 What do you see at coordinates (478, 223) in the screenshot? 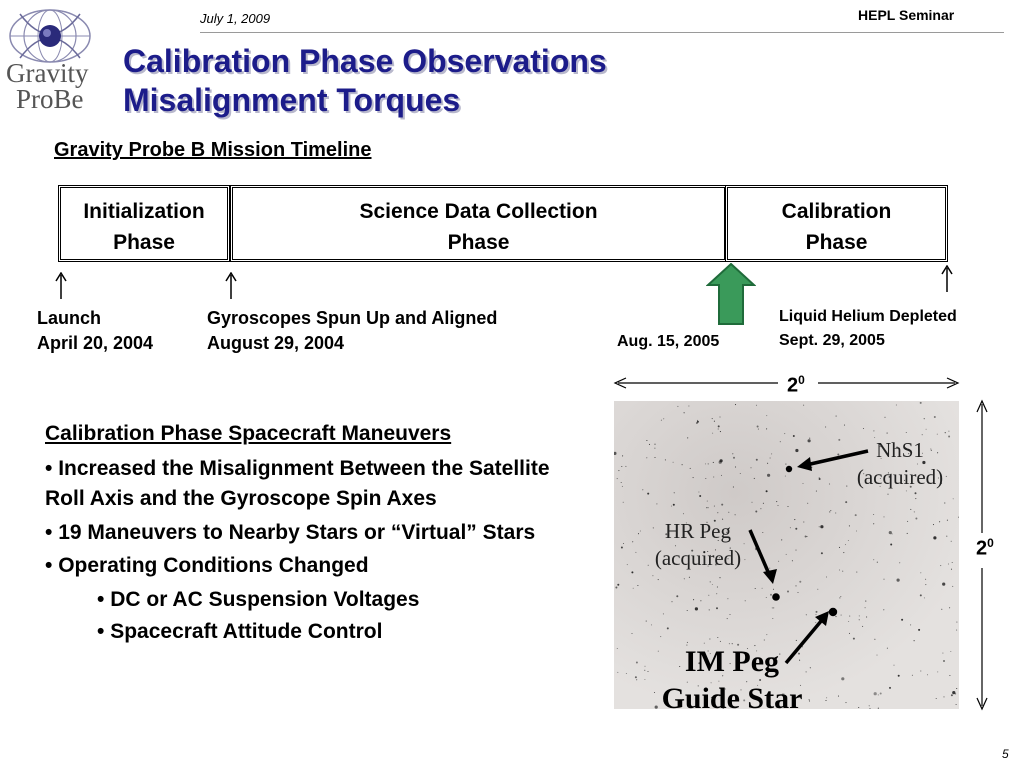
I see `science-data-collection-phase-box: Science Data Collection Phase` at bounding box center [478, 223].